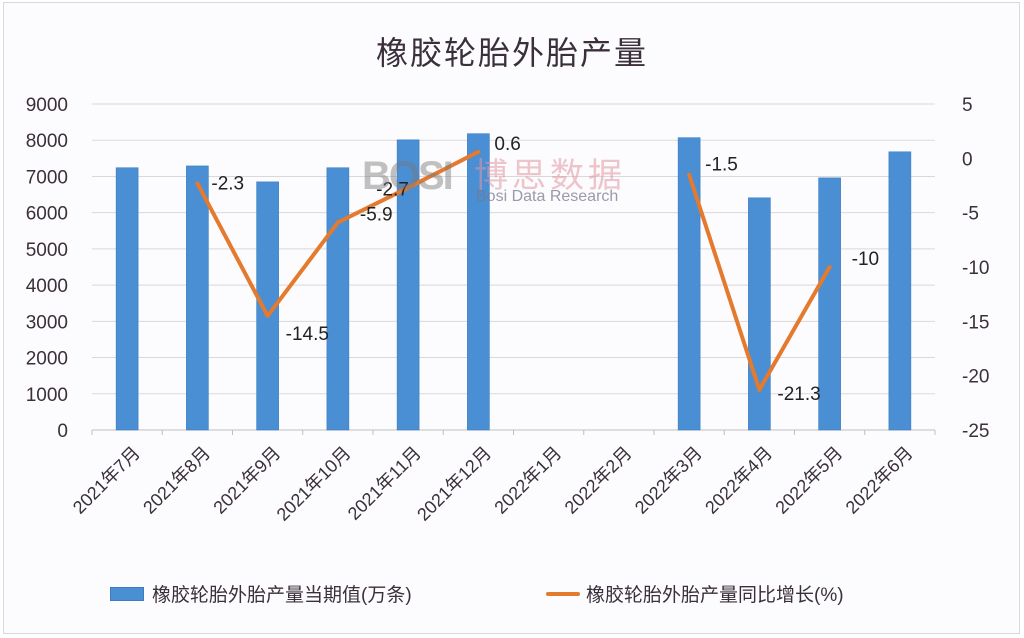  I want to click on data-label: -14.5, so click(307, 334).